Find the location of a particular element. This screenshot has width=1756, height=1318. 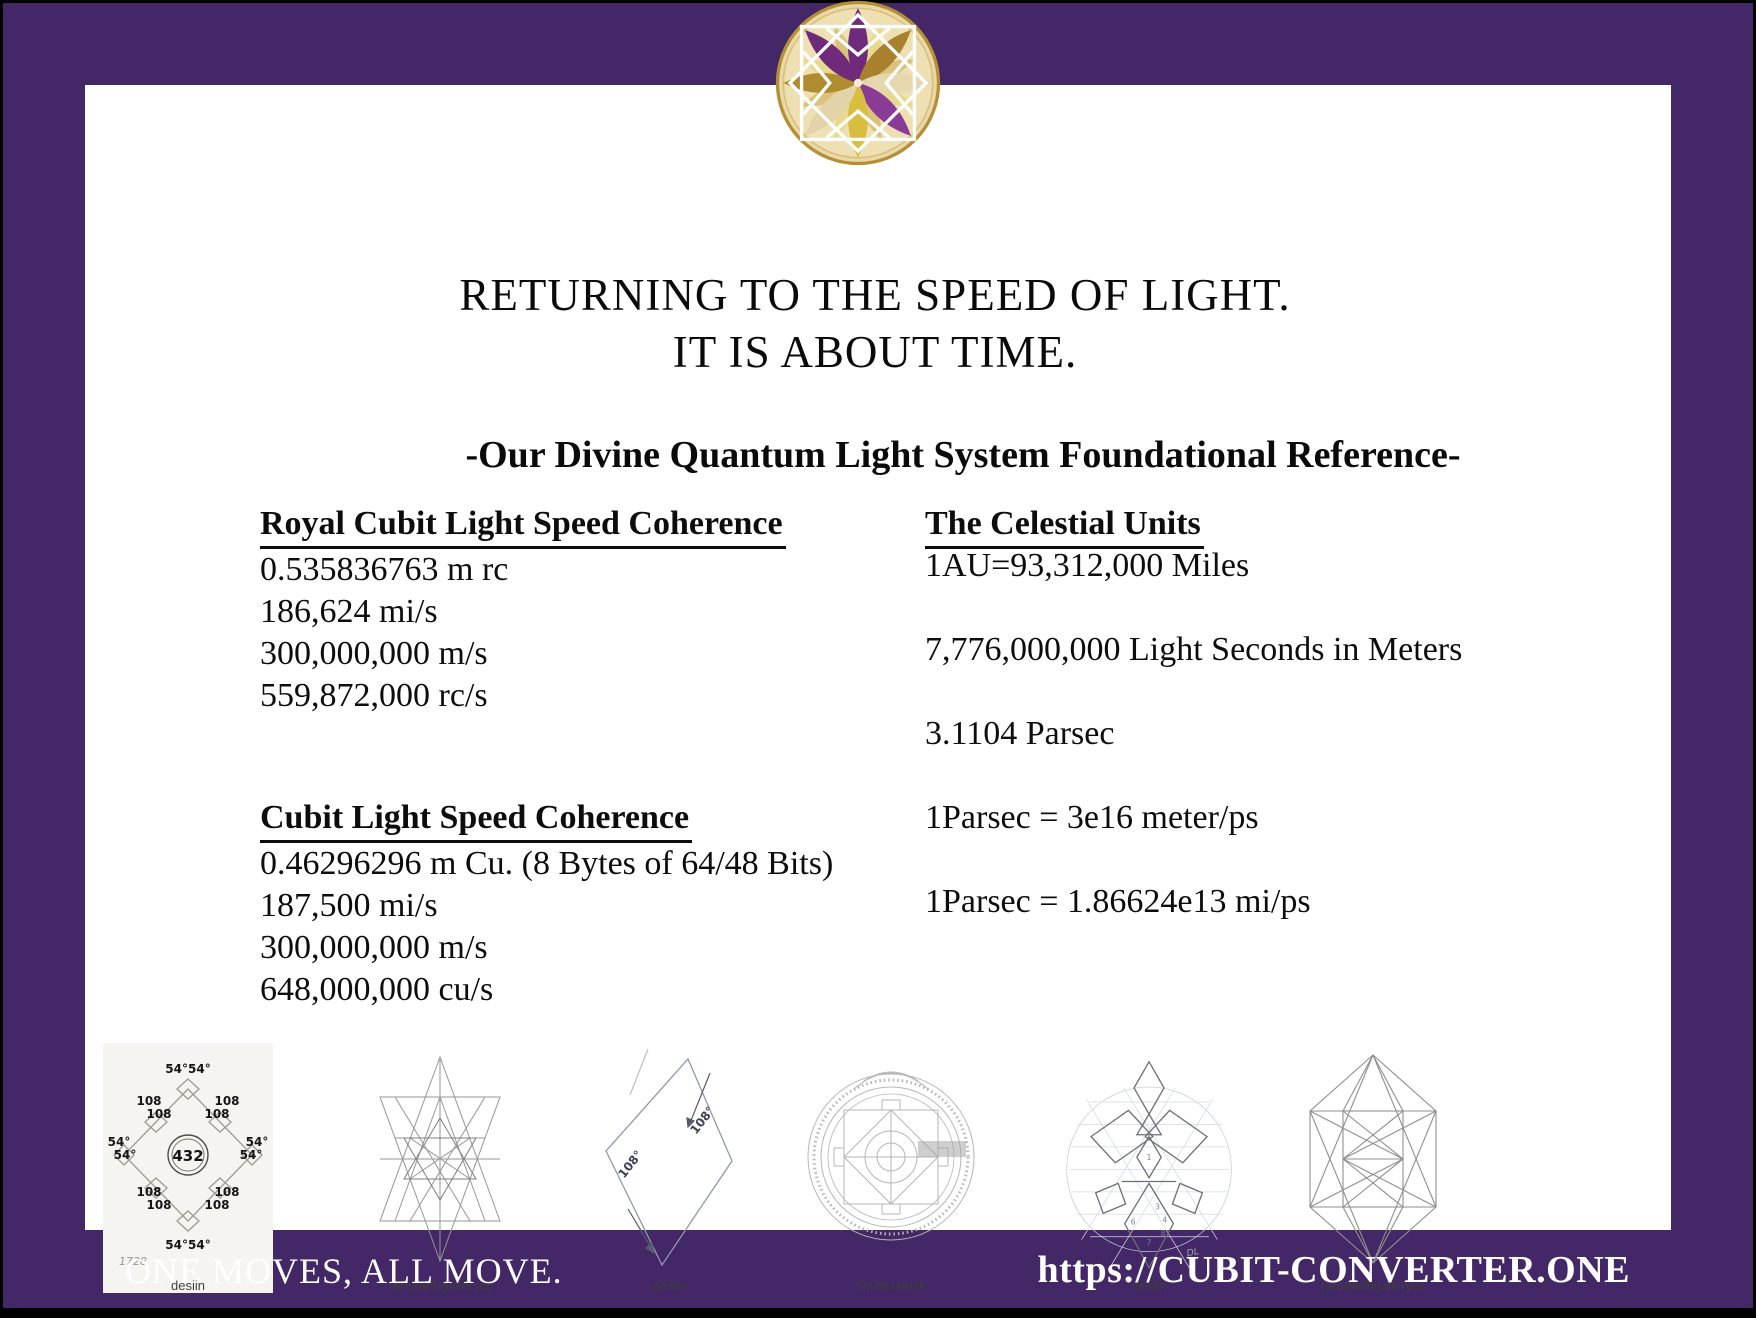

celestial-value: 7,776,000,000 Light Seconds in Meters is located at coordinates (1194, 649).